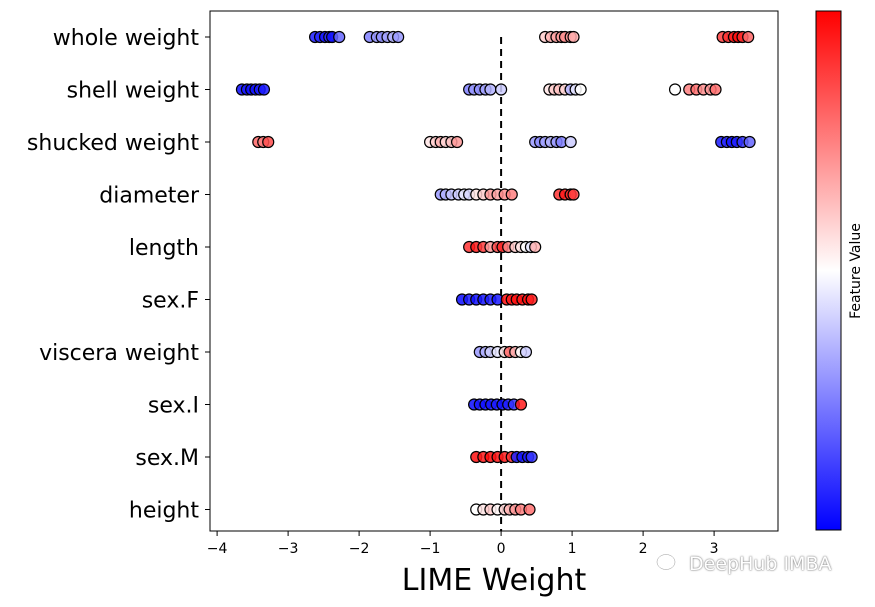  I want to click on x-axis-label: LIME Weight, so click(494, 580).